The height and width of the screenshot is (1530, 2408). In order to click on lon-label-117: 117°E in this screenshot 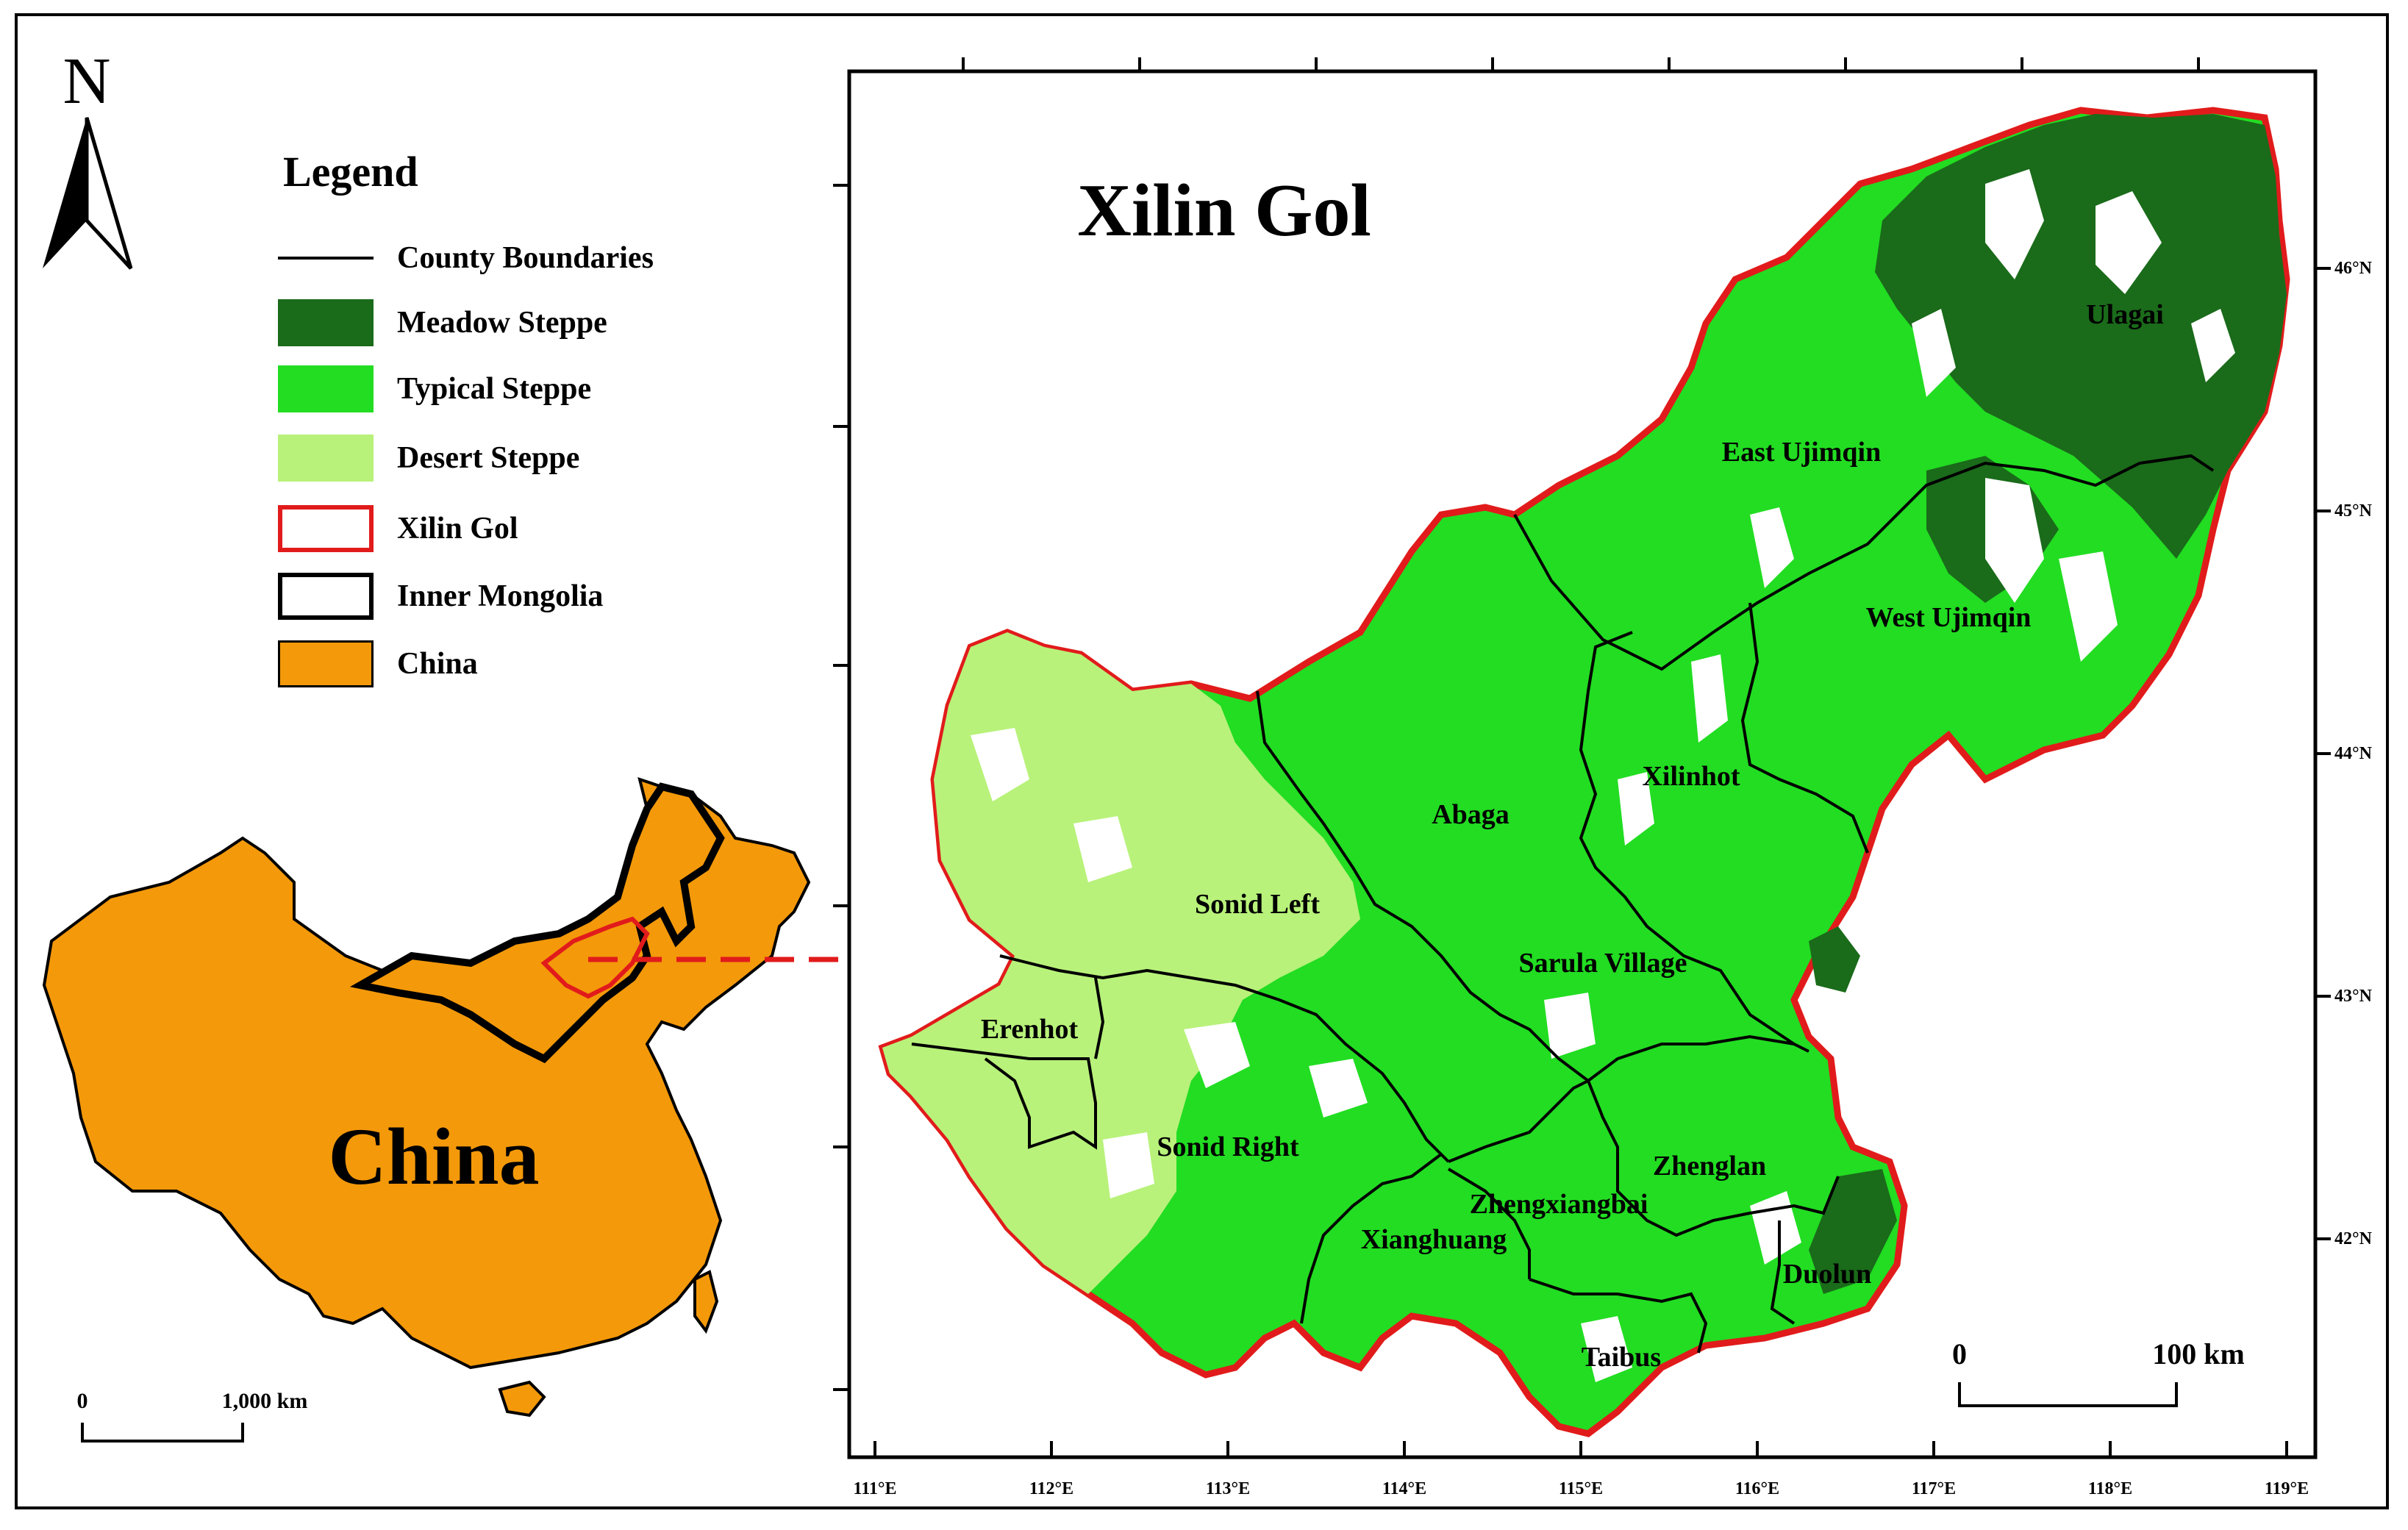, I will do `click(1934, 1488)`.